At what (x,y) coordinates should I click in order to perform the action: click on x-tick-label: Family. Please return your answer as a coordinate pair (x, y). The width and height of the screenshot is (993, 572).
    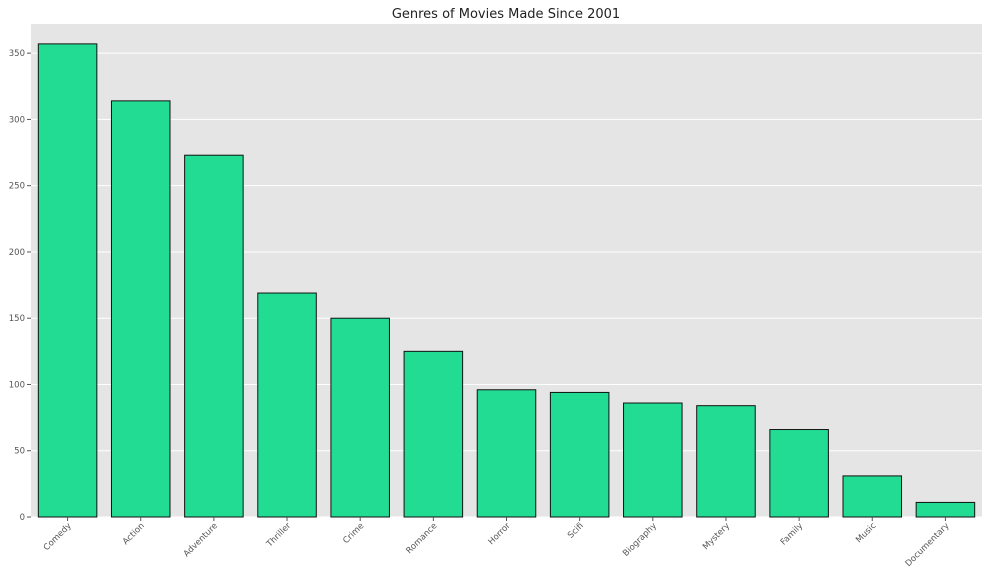
    Looking at the image, I should click on (792, 534).